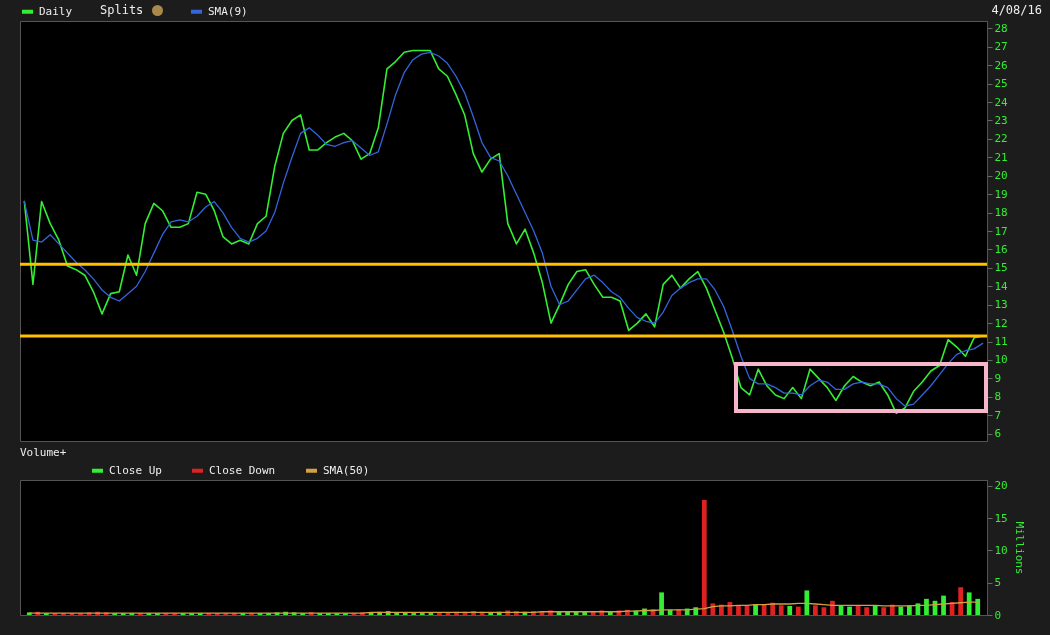 The image size is (1050, 635). What do you see at coordinates (1001, 194) in the screenshot?
I see `y-tick-label: 19` at bounding box center [1001, 194].